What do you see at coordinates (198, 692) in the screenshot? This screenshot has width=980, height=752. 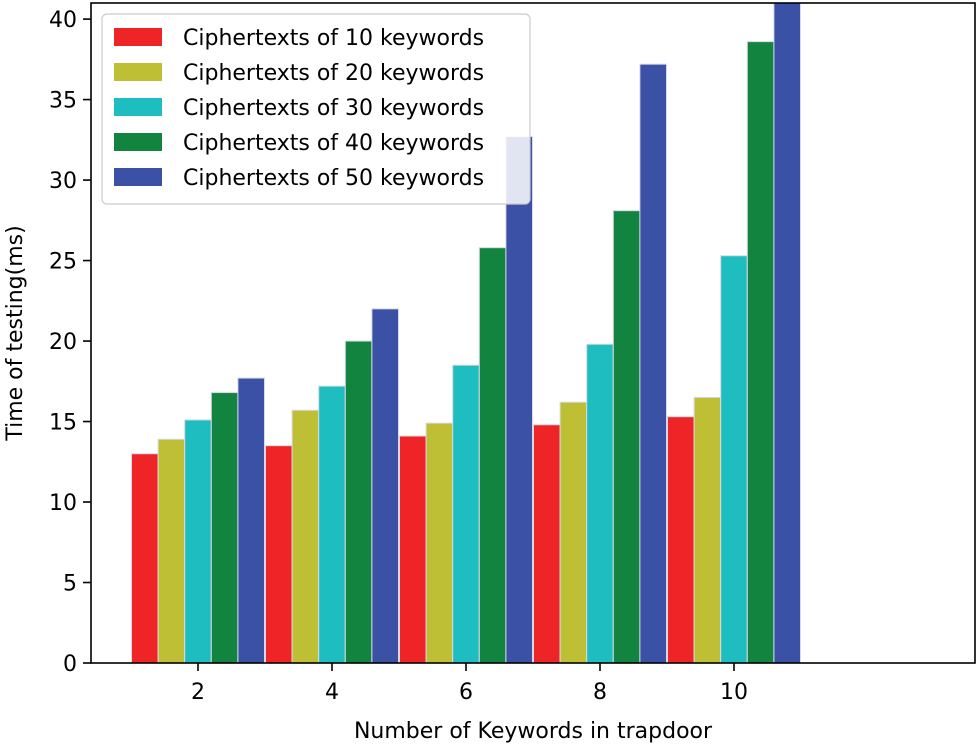 I see `x-tick-label: 2` at bounding box center [198, 692].